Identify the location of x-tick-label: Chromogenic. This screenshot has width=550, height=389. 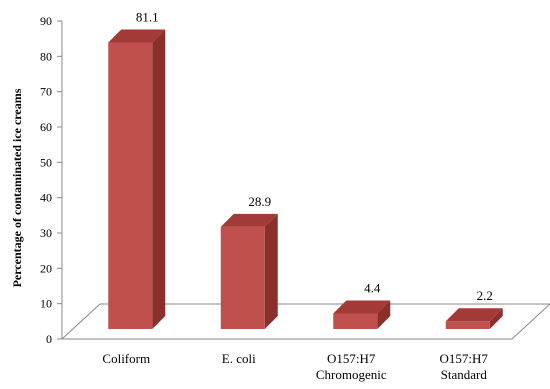
(351, 374).